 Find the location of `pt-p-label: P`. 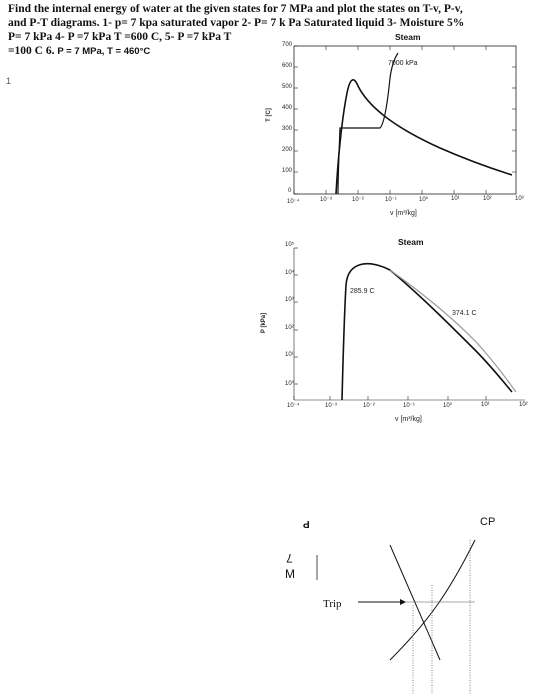

pt-p-label: P is located at coordinates (306, 523).